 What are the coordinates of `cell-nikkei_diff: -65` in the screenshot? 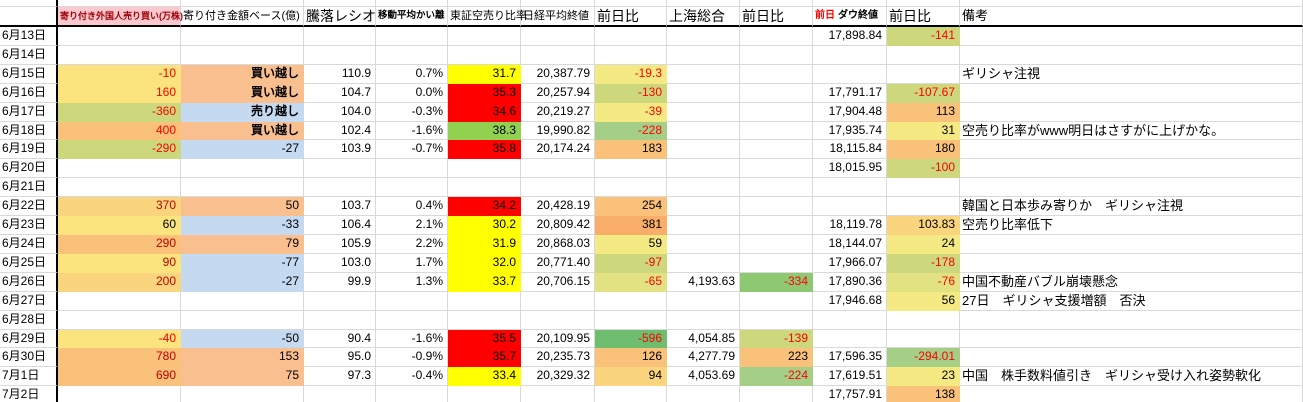 It's located at (631, 282).